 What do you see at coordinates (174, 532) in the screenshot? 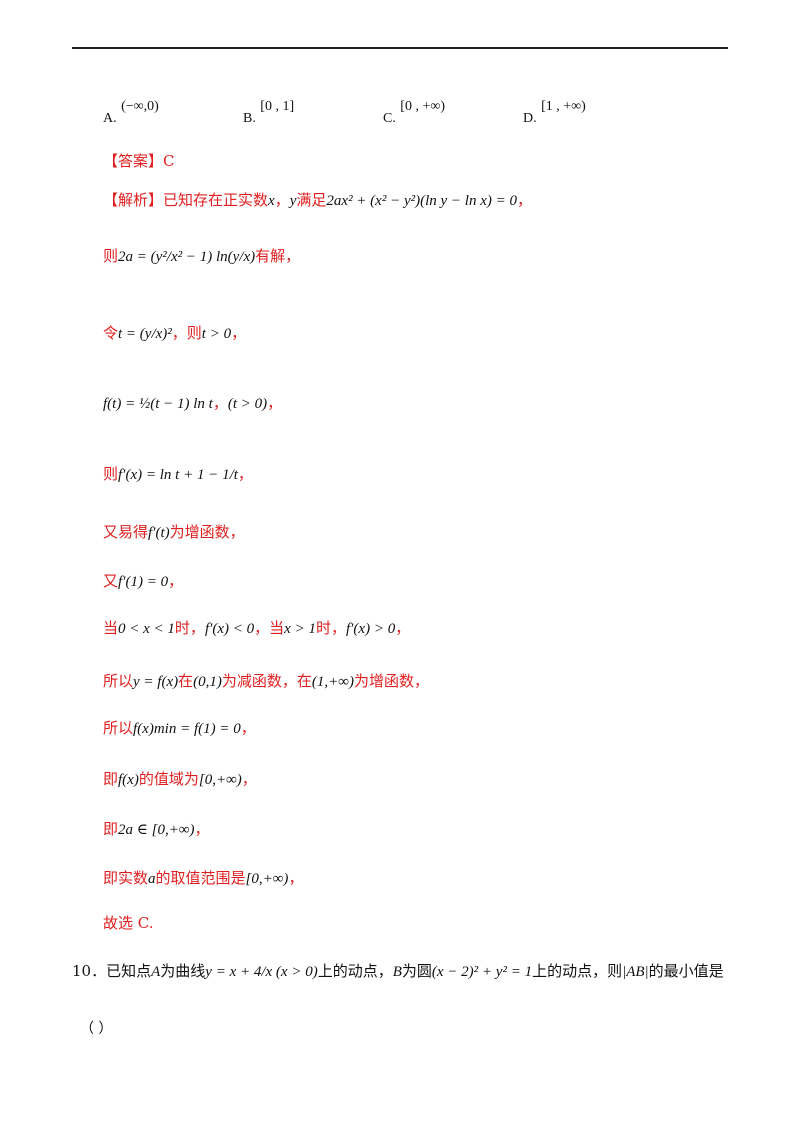
I see `analysis-line-6: 又易得f′(t)为增函数，` at bounding box center [174, 532].